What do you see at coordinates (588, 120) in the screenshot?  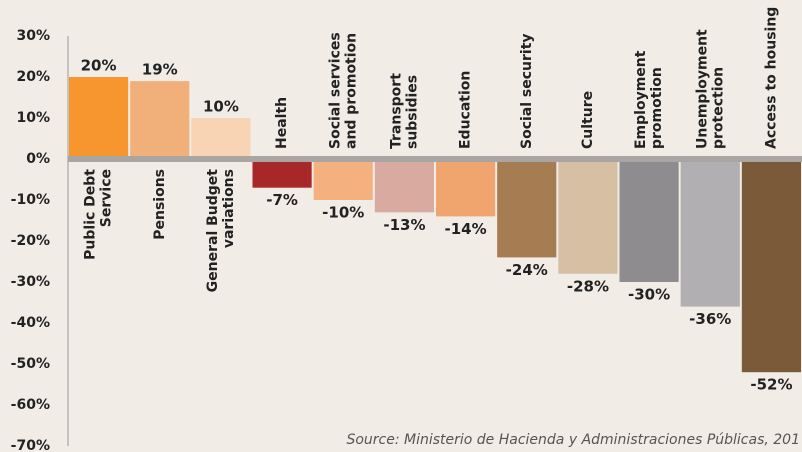 I see `category-label: Culture` at bounding box center [588, 120].